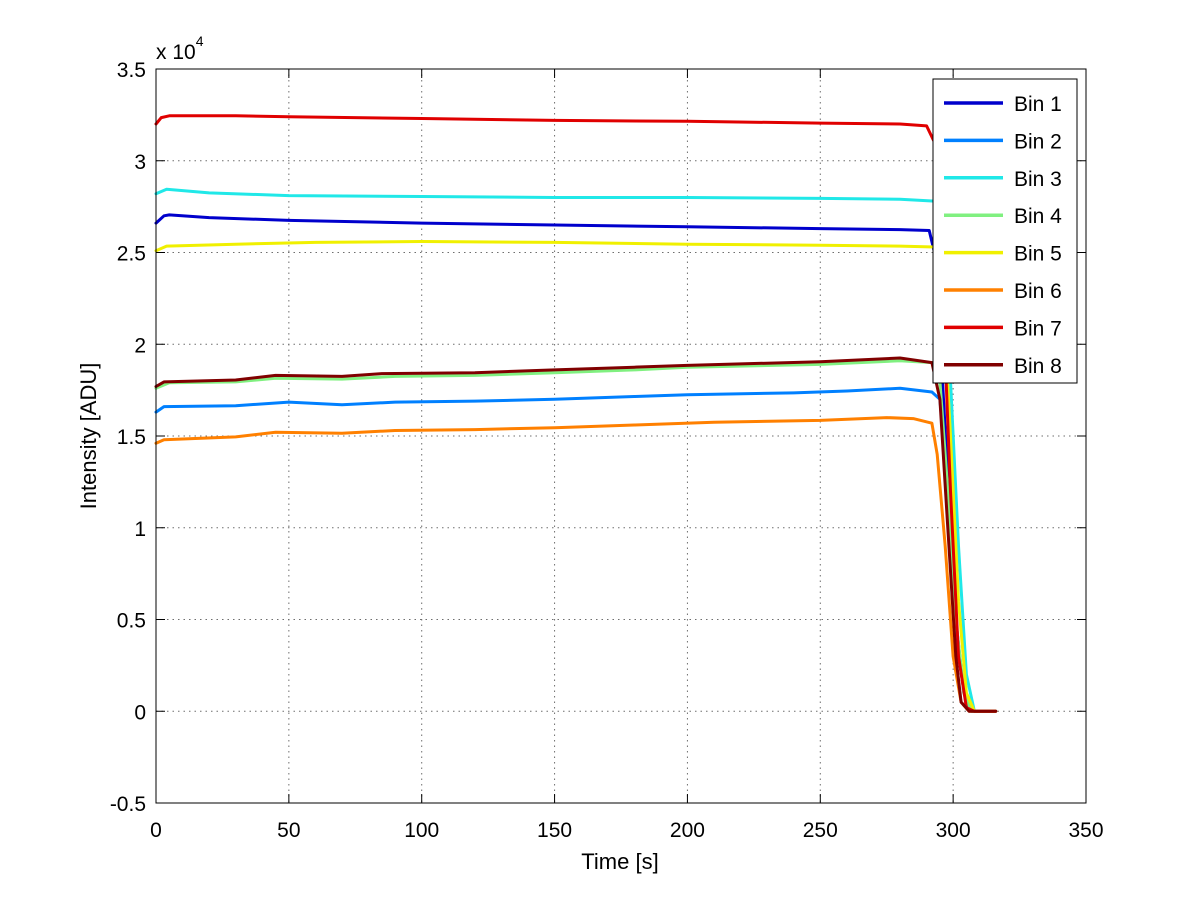 Image resolution: width=1200 pixels, height=901 pixels. Describe the element at coordinates (128, 804) in the screenshot. I see `y-tick-label: -0.5` at that location.